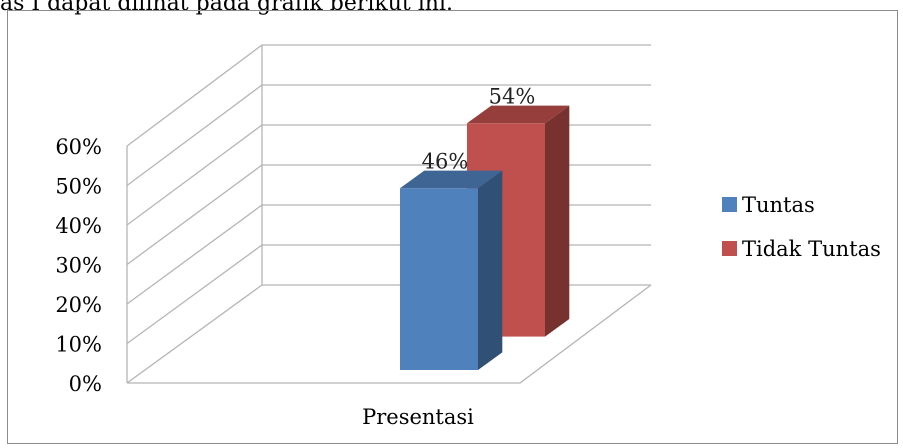 This screenshot has height=448, width=903. What do you see at coordinates (811, 249) in the screenshot?
I see `legend-label: Tidak Tuntas` at bounding box center [811, 249].